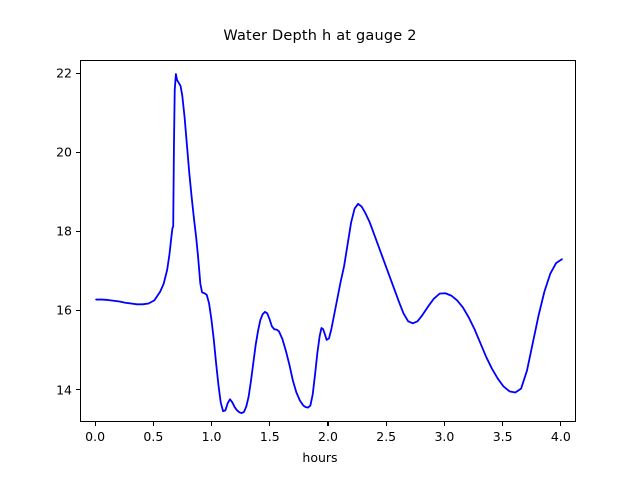 This screenshot has width=640, height=480. What do you see at coordinates (269, 436) in the screenshot?
I see `x-tick-label: 1.5` at bounding box center [269, 436].